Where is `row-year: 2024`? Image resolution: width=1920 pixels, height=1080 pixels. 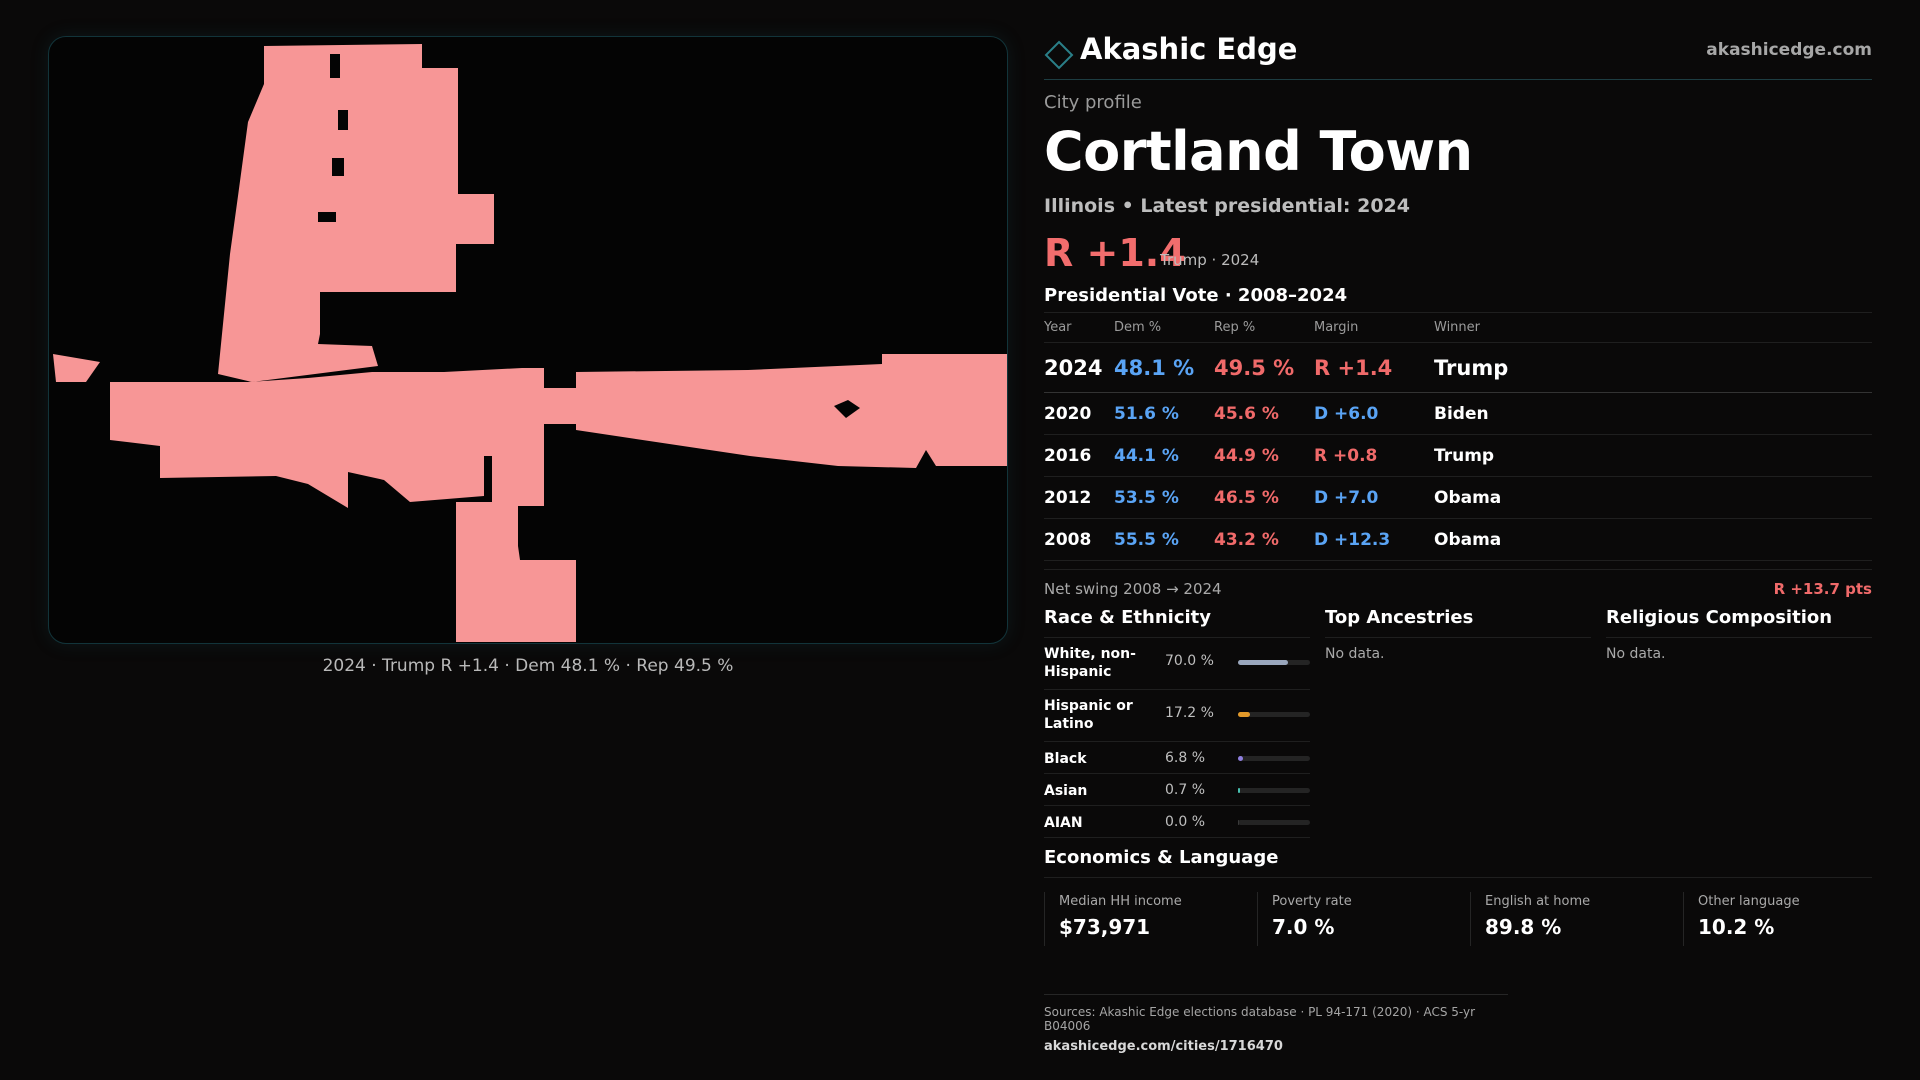
row-year: 2024 is located at coordinates (1079, 367).